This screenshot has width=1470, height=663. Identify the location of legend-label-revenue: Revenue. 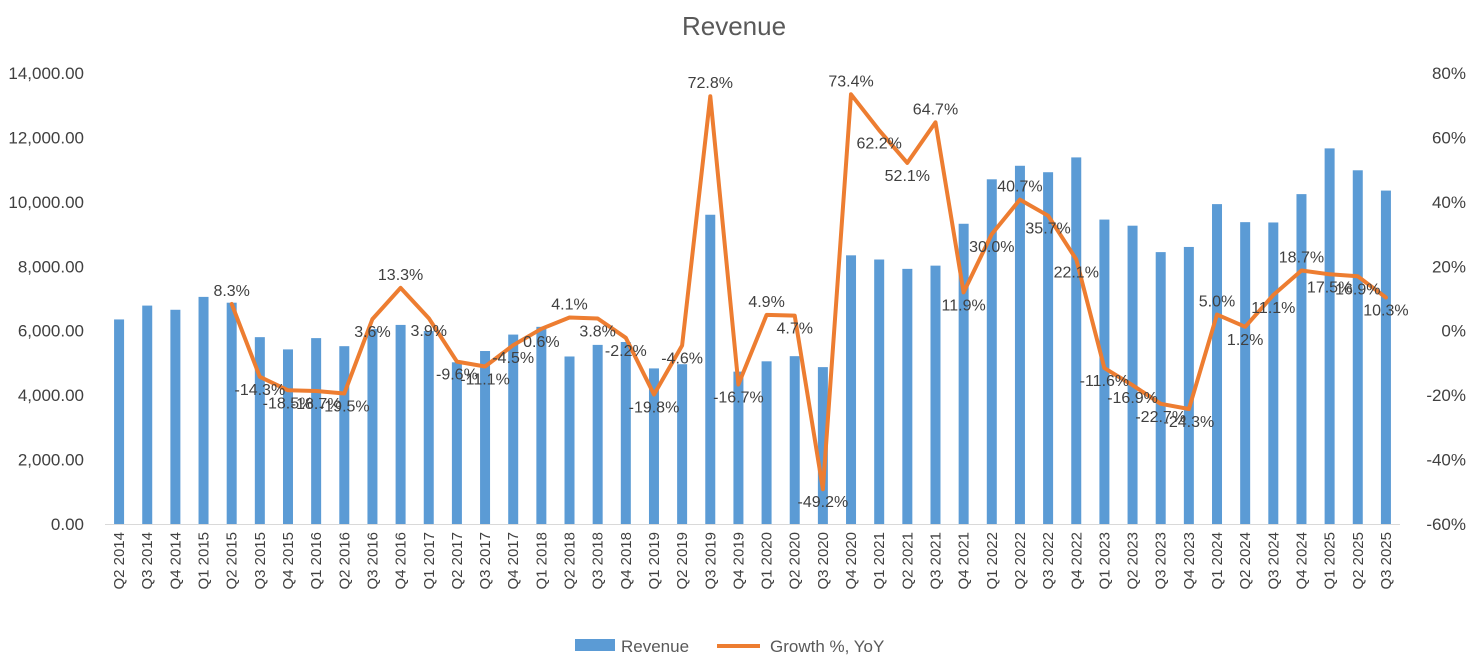
(655, 646).